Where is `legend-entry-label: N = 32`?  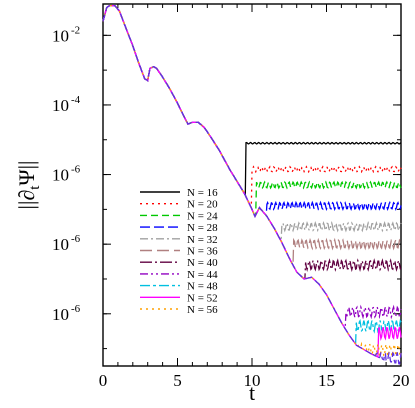
legend-entry-label: N = 32 is located at coordinates (202, 240).